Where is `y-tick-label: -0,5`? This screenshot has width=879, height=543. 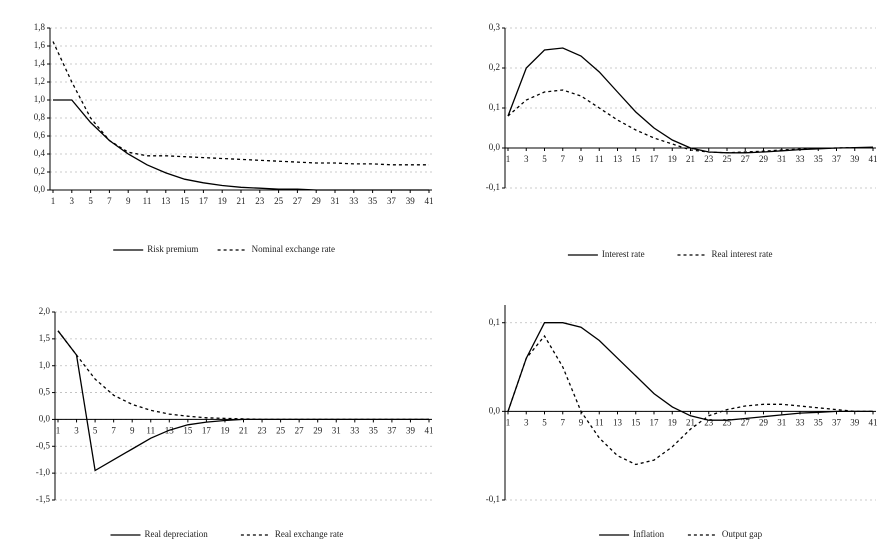 y-tick-label: -0,5 is located at coordinates (43, 445).